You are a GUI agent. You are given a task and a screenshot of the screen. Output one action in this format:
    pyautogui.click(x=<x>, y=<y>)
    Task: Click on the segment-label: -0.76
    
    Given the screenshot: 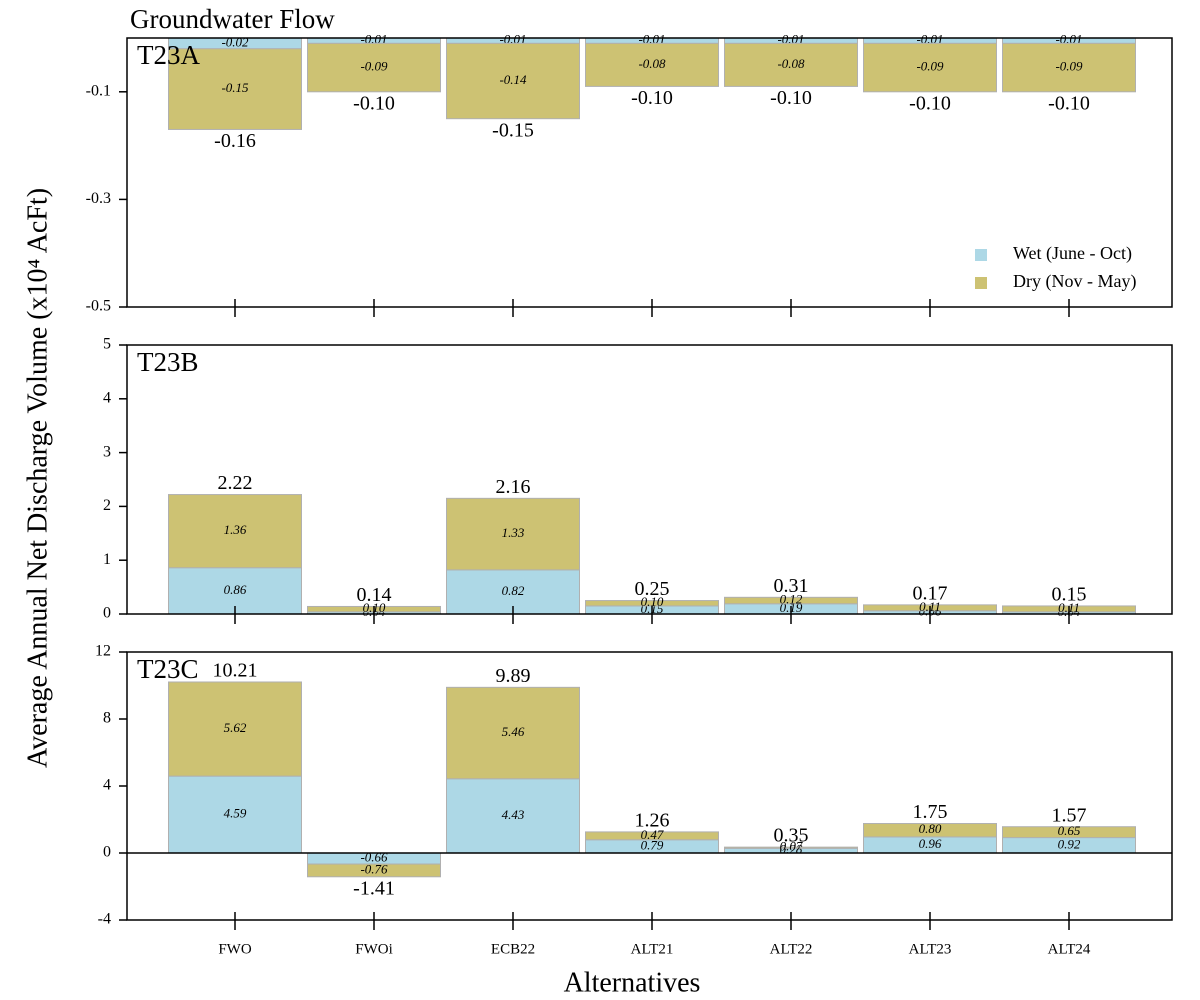 What is the action you would take?
    pyautogui.click(x=374, y=868)
    